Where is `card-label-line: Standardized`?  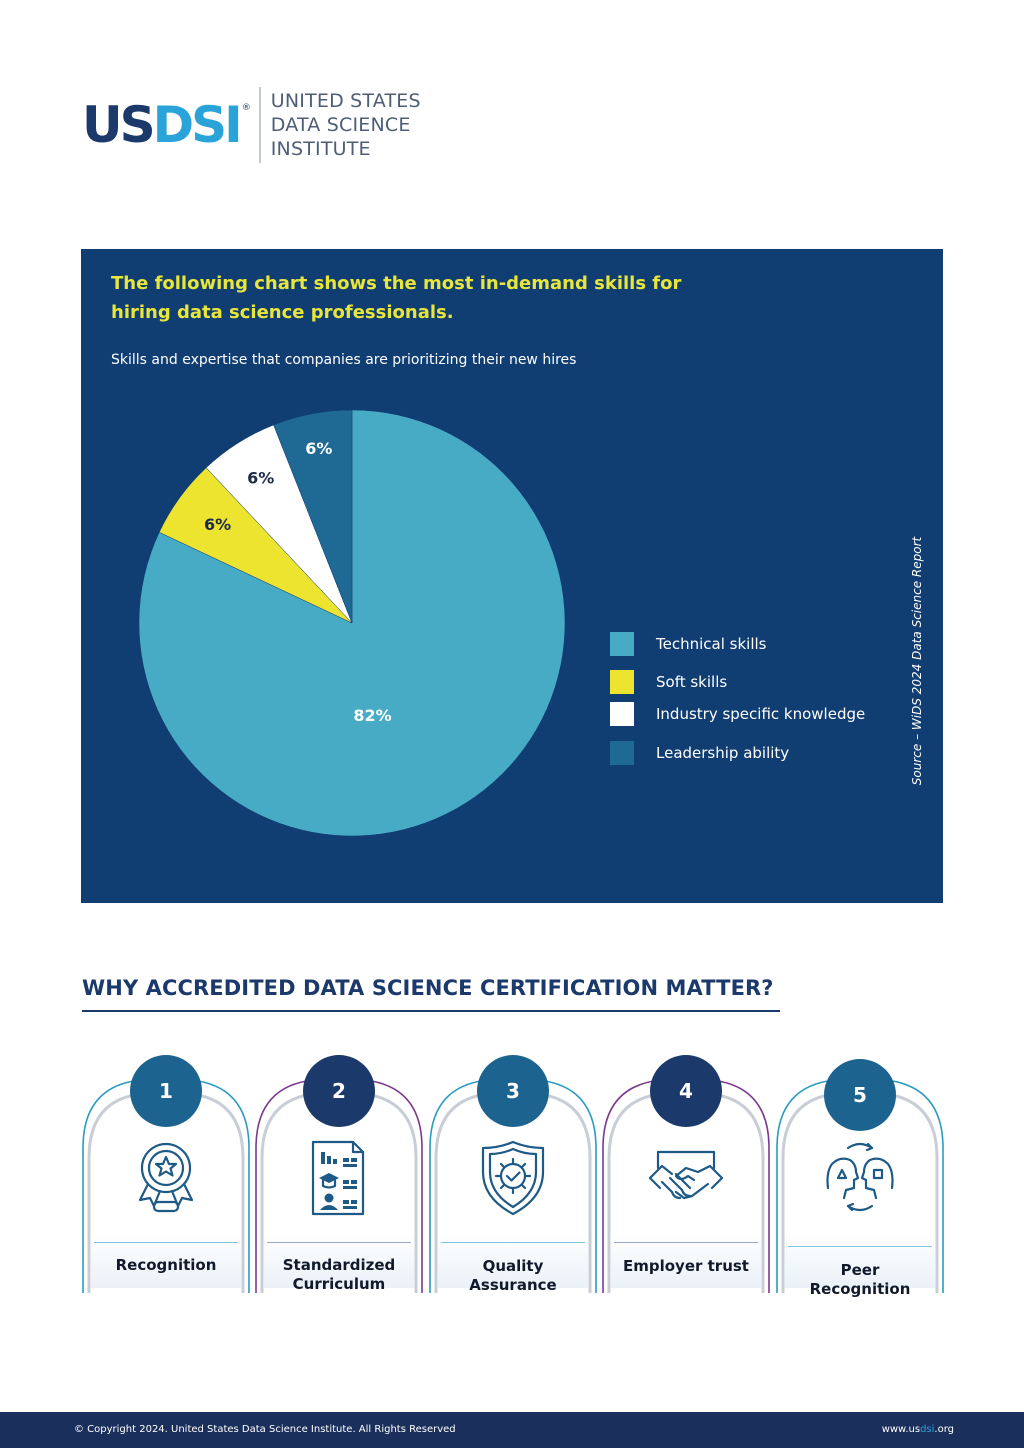
card-label-line: Standardized is located at coordinates (339, 1265).